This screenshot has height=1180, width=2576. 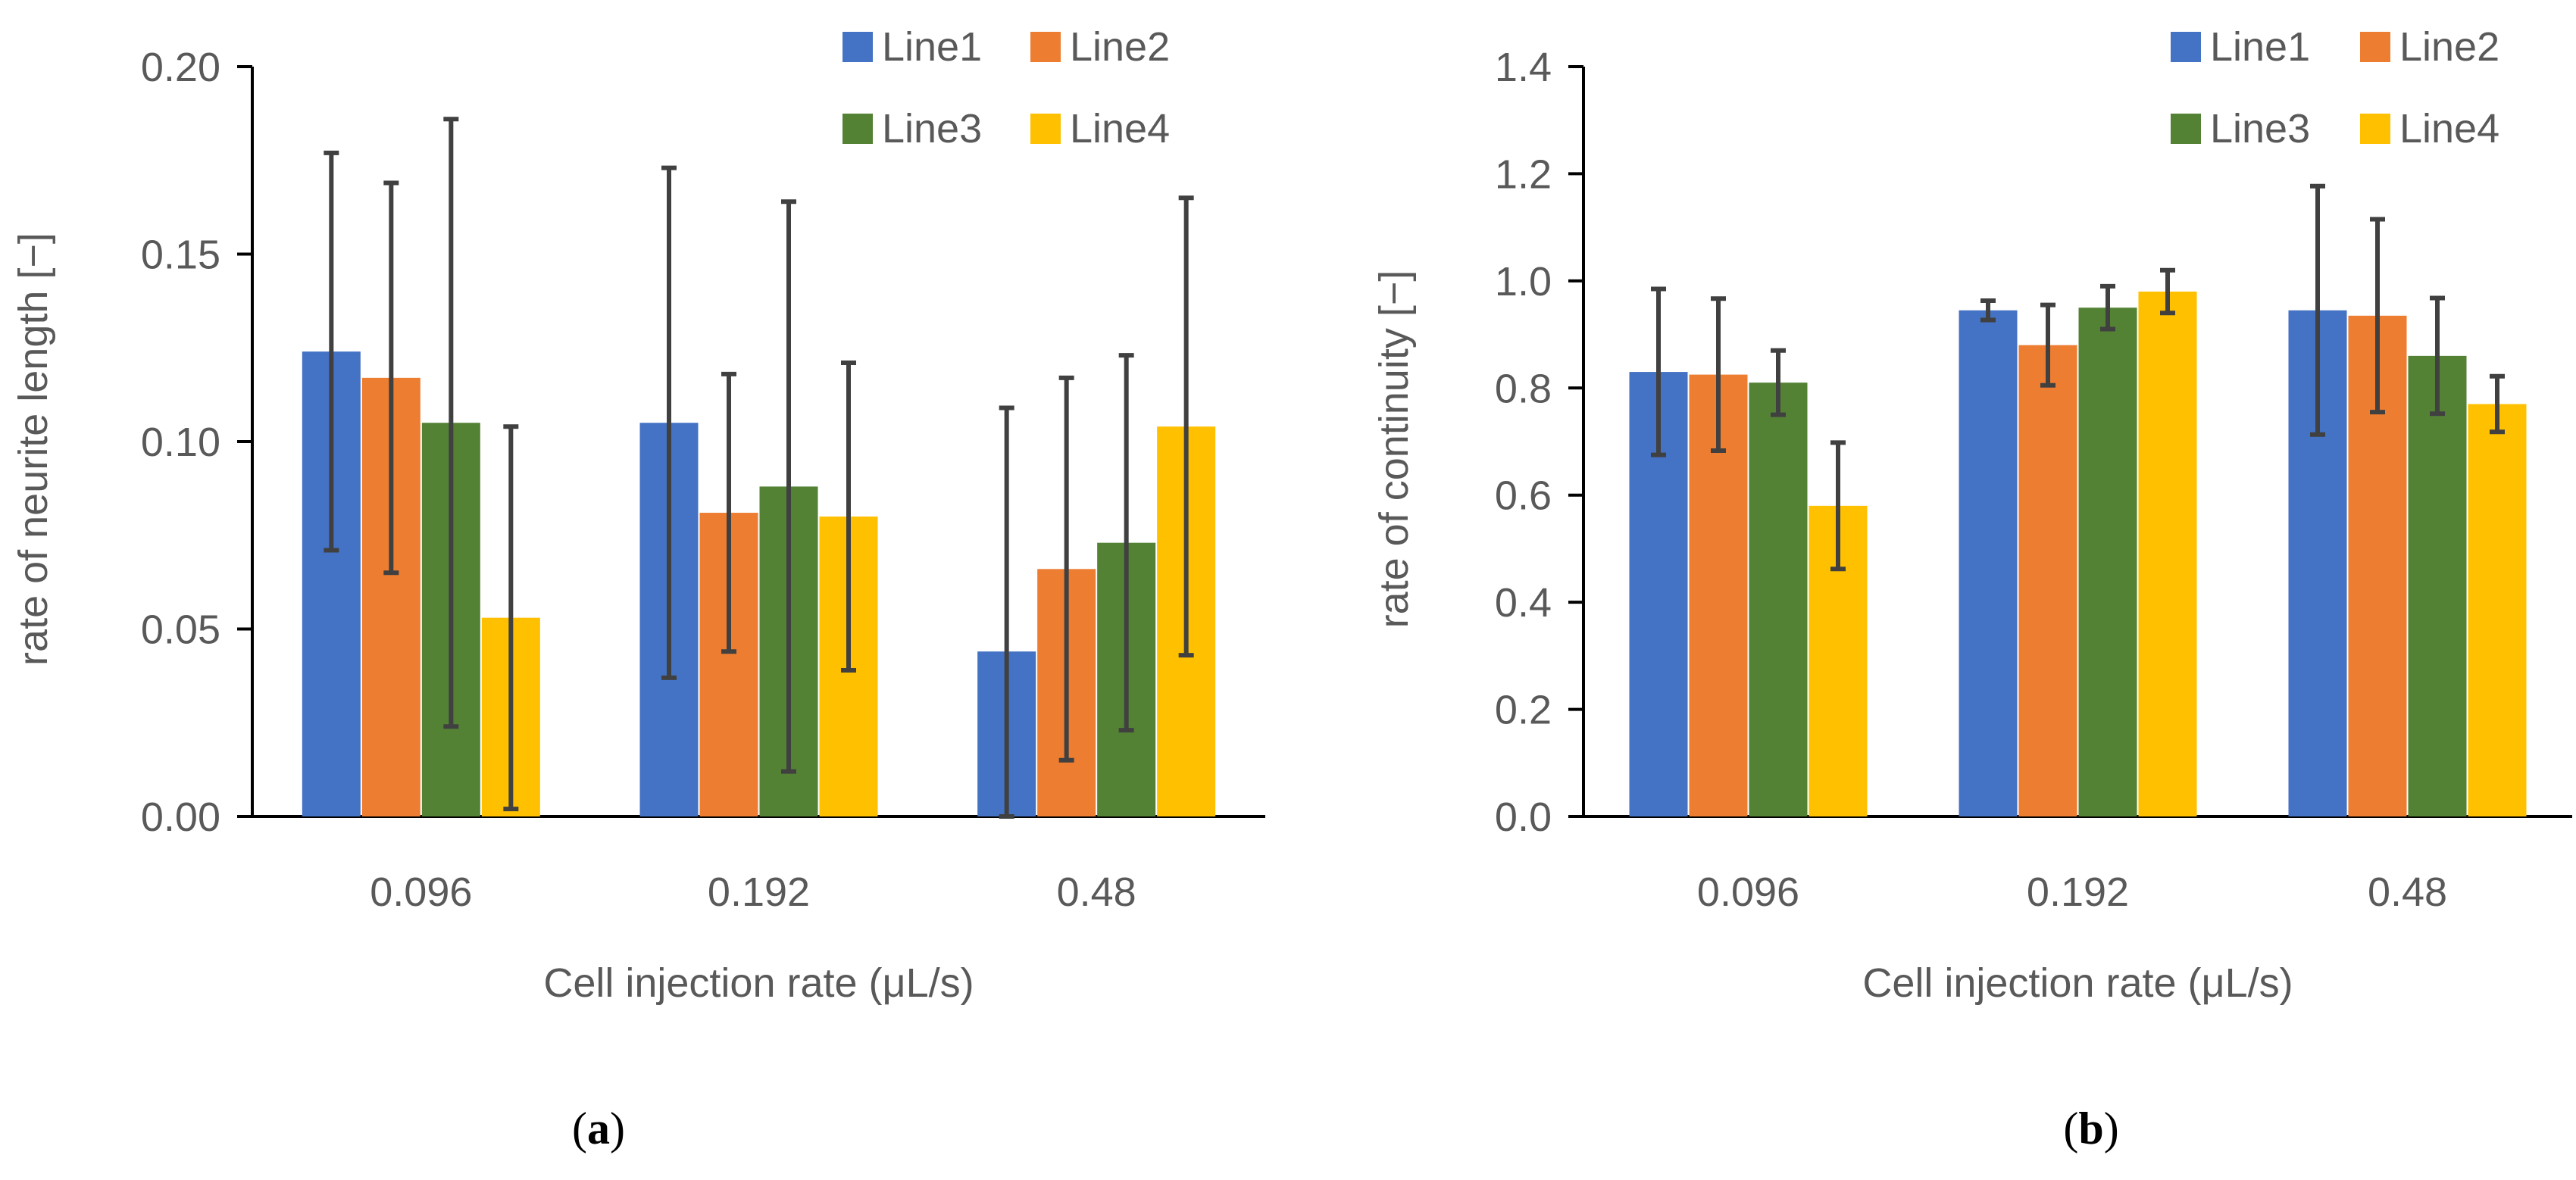 I want to click on y-tick-label: 0.6, so click(x=1523, y=496).